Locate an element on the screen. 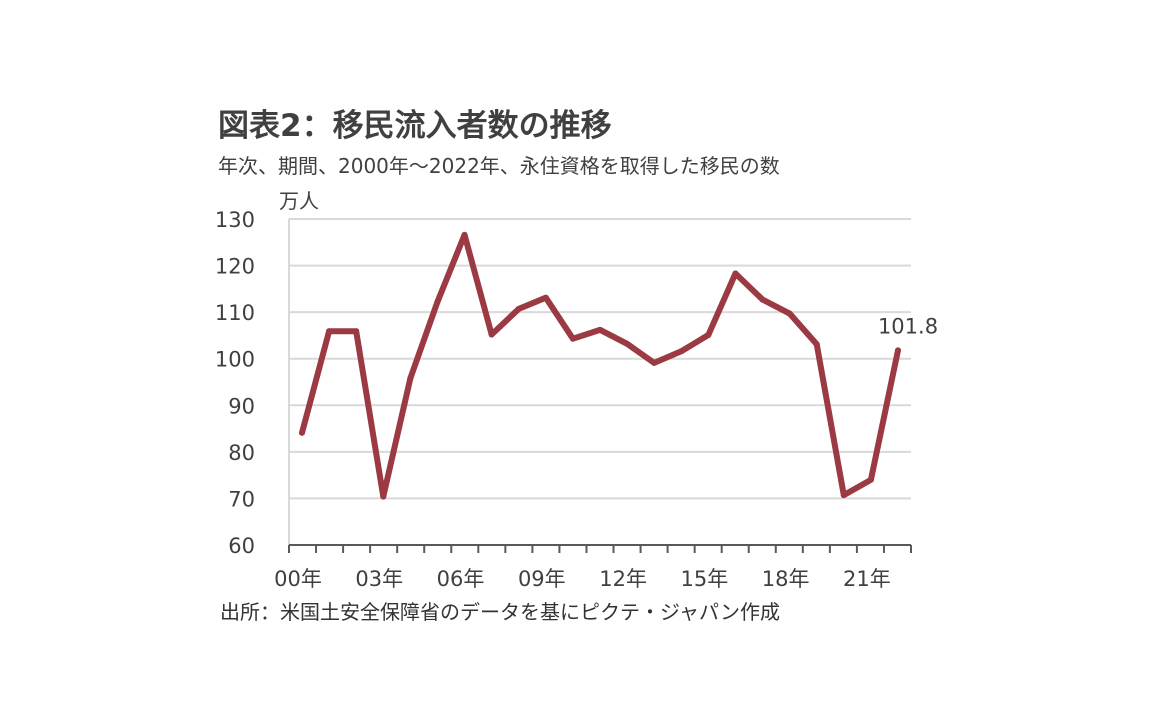  y-axis-unit: 万人 is located at coordinates (299, 201).